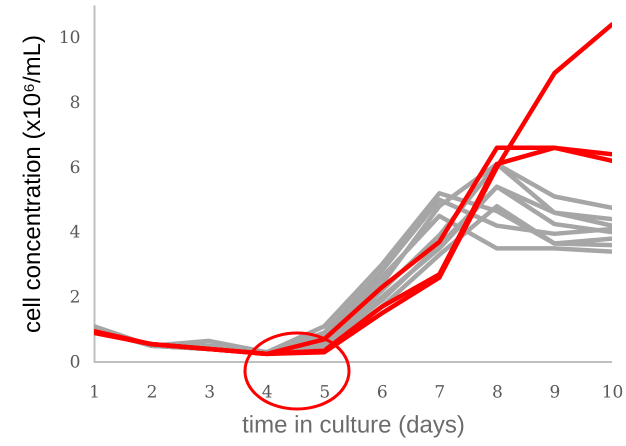  What do you see at coordinates (210, 392) in the screenshot?
I see `x-tick-label: 3` at bounding box center [210, 392].